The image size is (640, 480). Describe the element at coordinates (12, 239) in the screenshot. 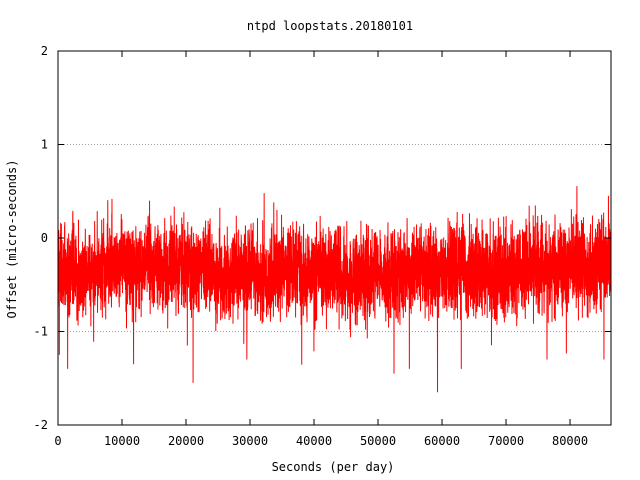

I see `y-axis-label: Offset (micro-seconds)` at that location.